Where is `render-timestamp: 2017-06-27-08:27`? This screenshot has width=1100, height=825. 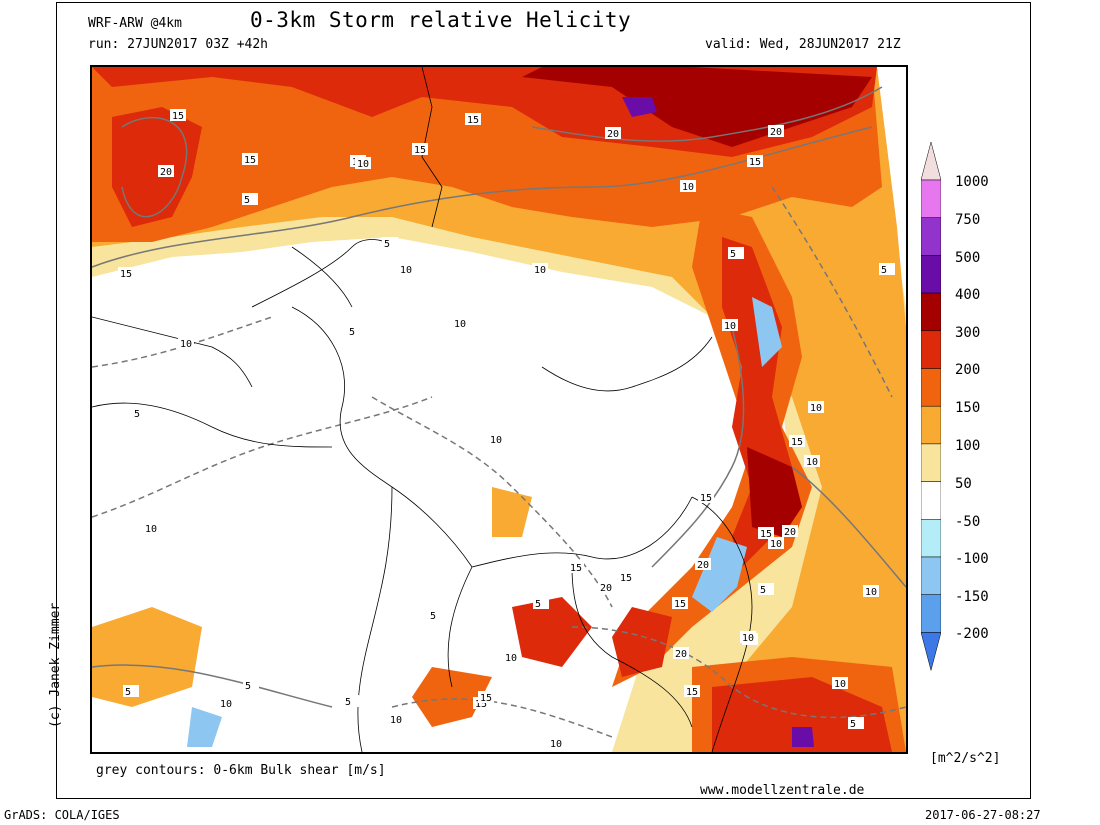 render-timestamp: 2017-06-27-08:27 is located at coordinates (983, 815).